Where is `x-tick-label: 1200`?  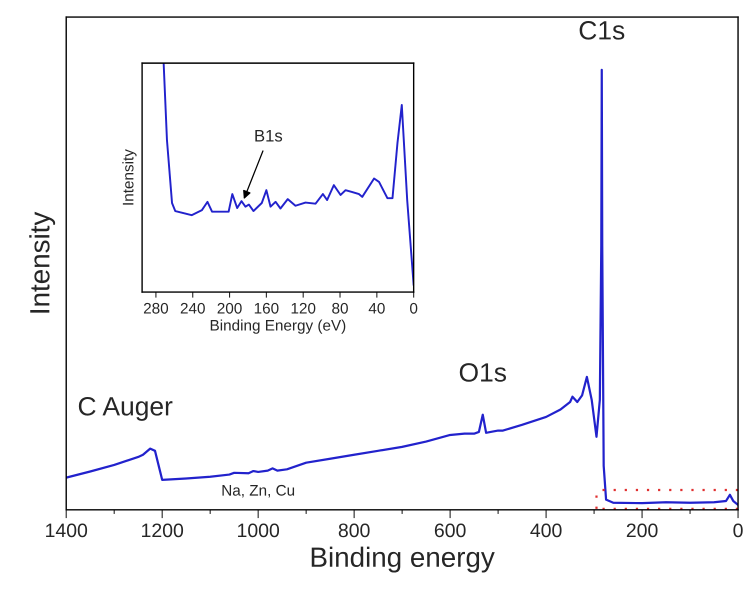
x-tick-label: 1200 is located at coordinates (163, 530).